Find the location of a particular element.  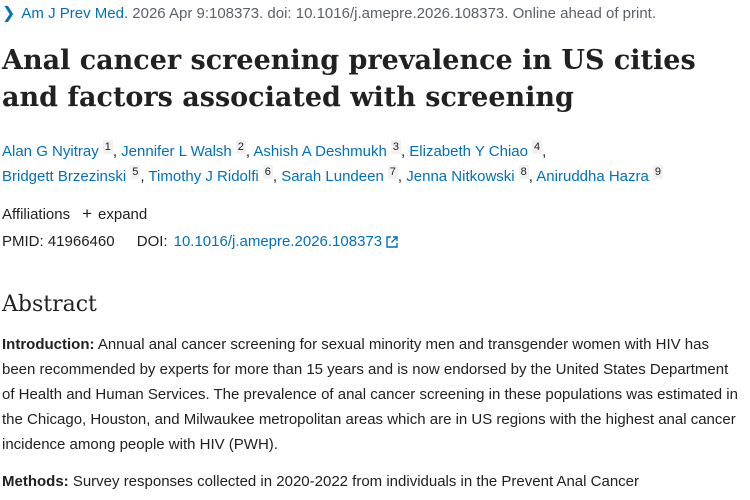

author-link: Timothy J Ridolfi is located at coordinates (203, 176).